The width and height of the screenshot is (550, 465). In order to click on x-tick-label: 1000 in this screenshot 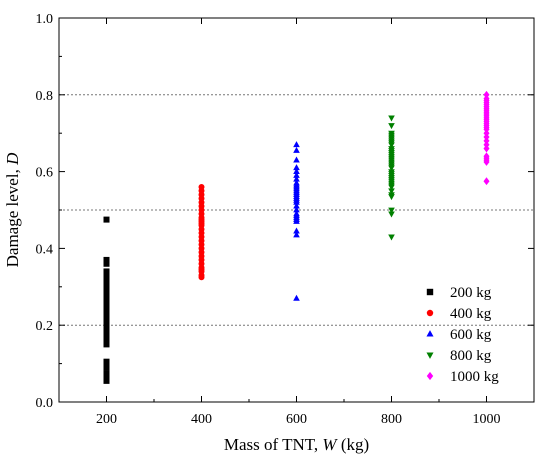, I will do `click(487, 419)`.